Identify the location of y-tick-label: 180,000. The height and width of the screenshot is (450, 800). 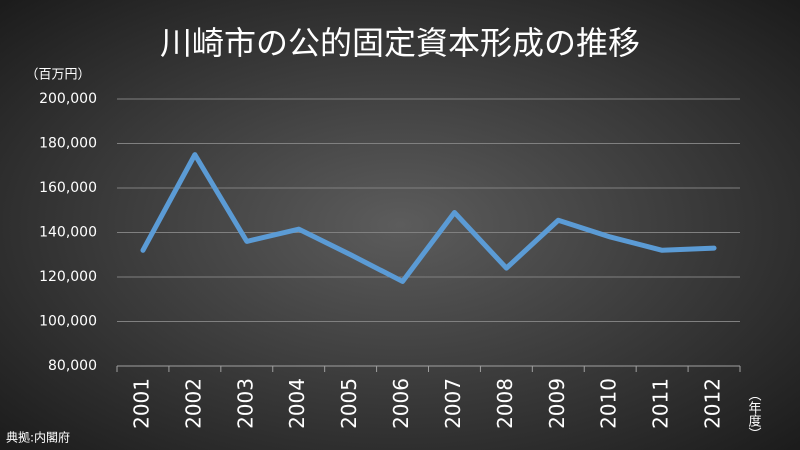
(68, 144).